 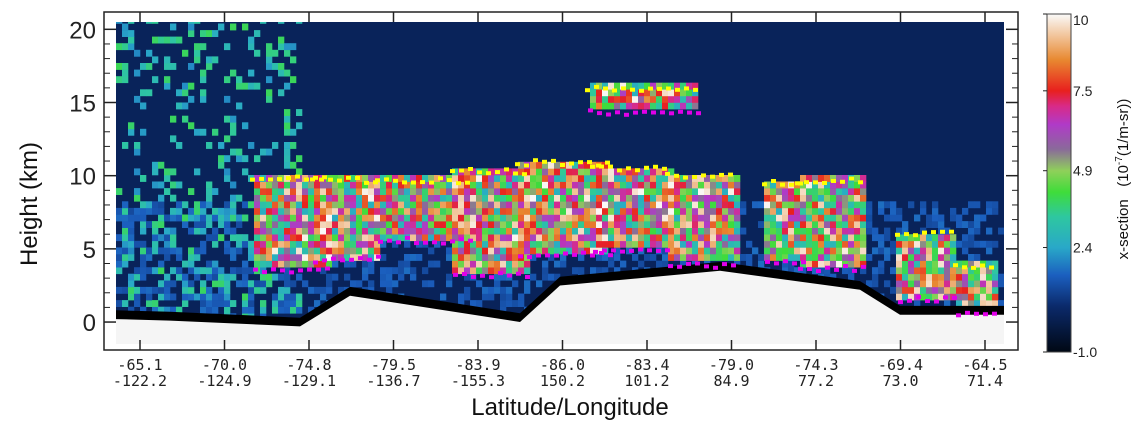 What do you see at coordinates (29, 204) in the screenshot?
I see `y-axis-title: Height (km)` at bounding box center [29, 204].